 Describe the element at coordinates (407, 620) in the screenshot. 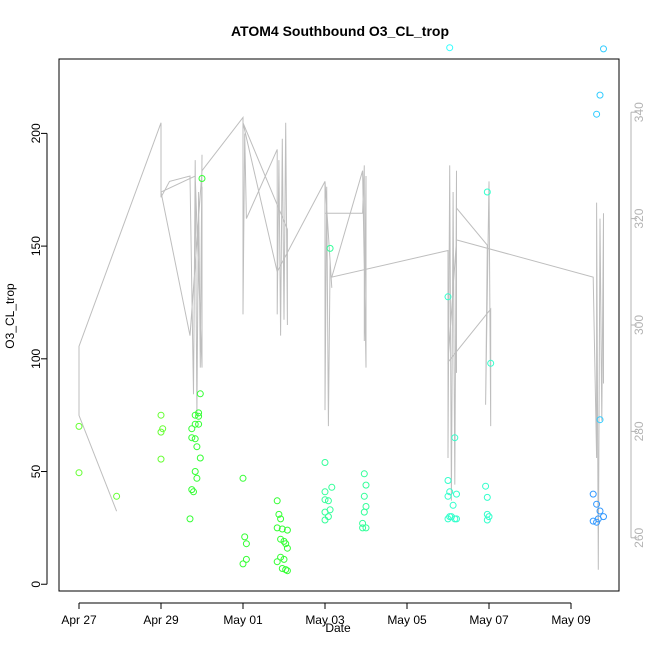

I see `x-tick-label: May 05` at that location.